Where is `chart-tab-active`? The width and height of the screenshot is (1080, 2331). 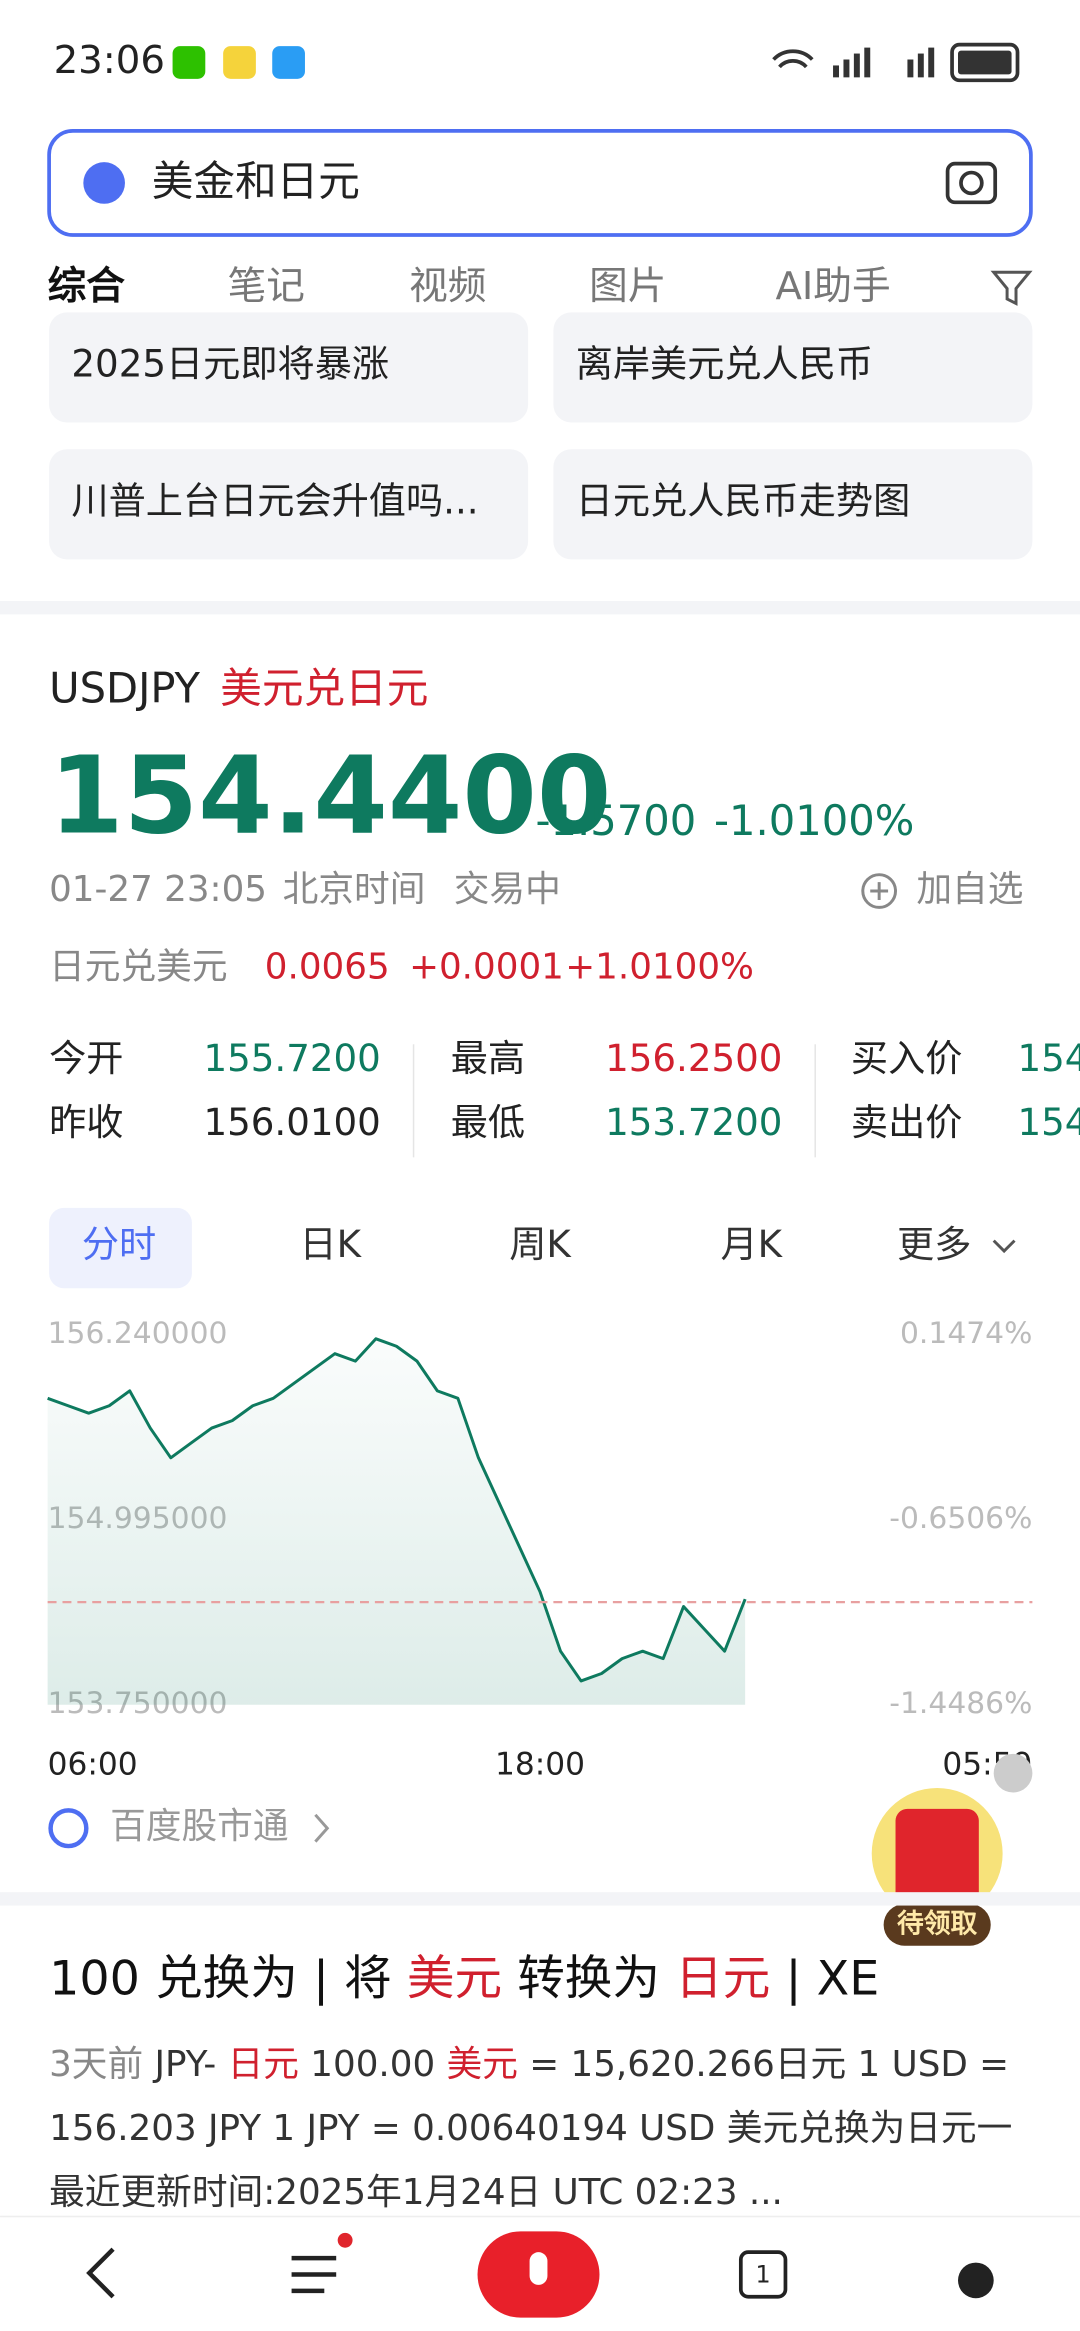
chart-tab-active is located at coordinates (120, 1248).